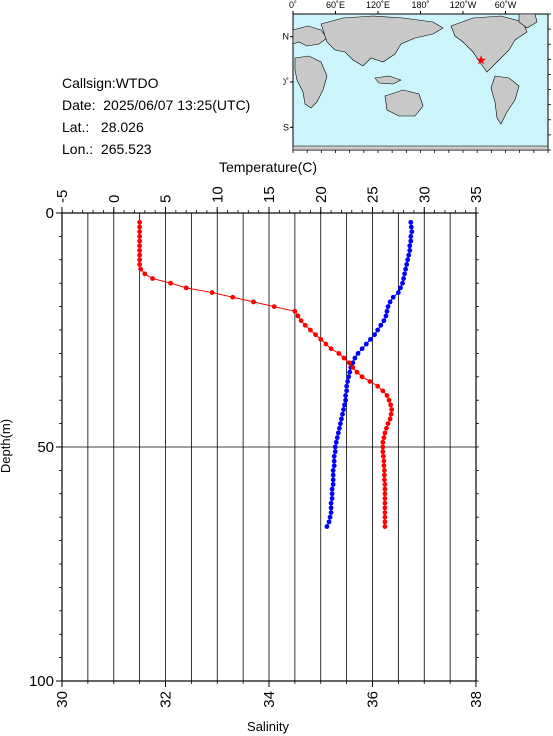  What do you see at coordinates (369, 374) in the screenshot?
I see `temperature-profile-line` at bounding box center [369, 374].